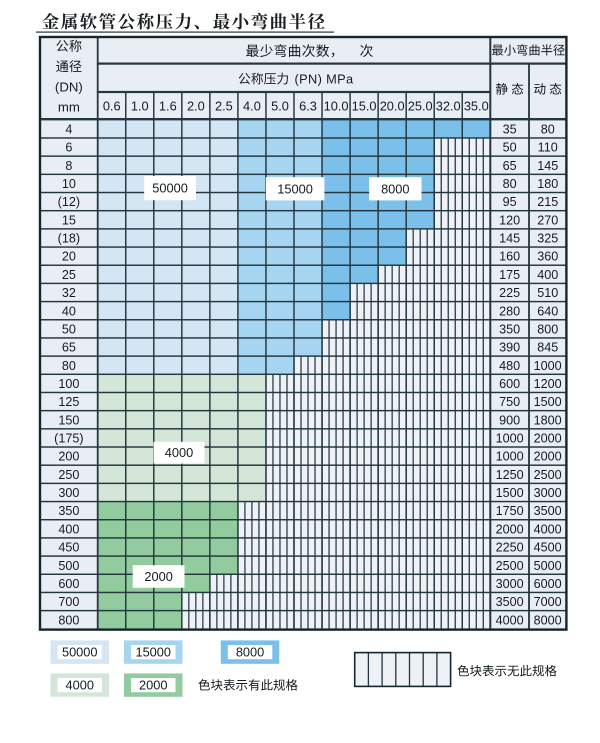 The image size is (600, 743). What do you see at coordinates (140, 105) in the screenshot?
I see `svg-text: 1.0` at bounding box center [140, 105].